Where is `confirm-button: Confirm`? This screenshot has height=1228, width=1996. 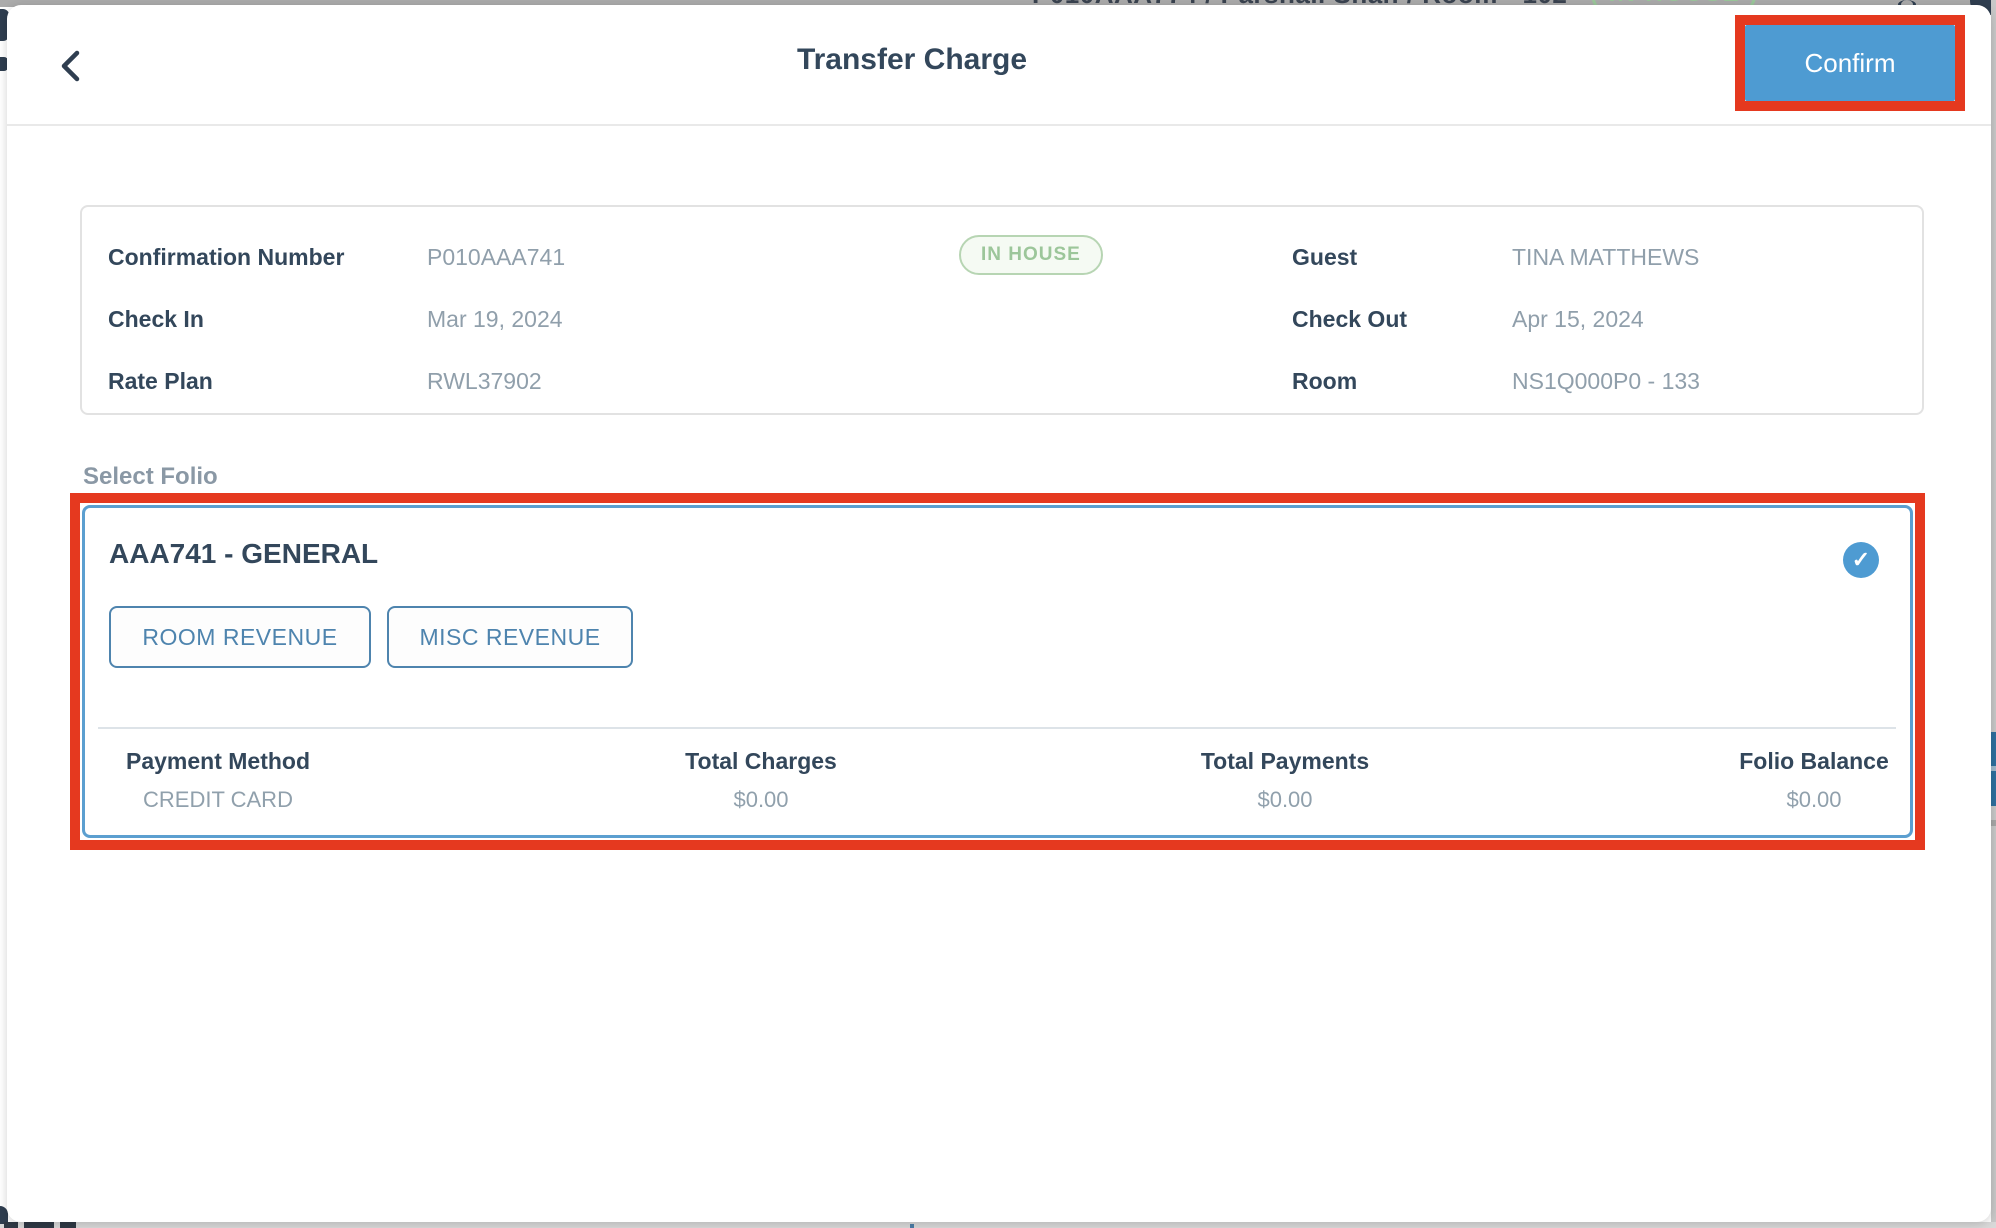
confirm-button: Confirm is located at coordinates (1850, 63).